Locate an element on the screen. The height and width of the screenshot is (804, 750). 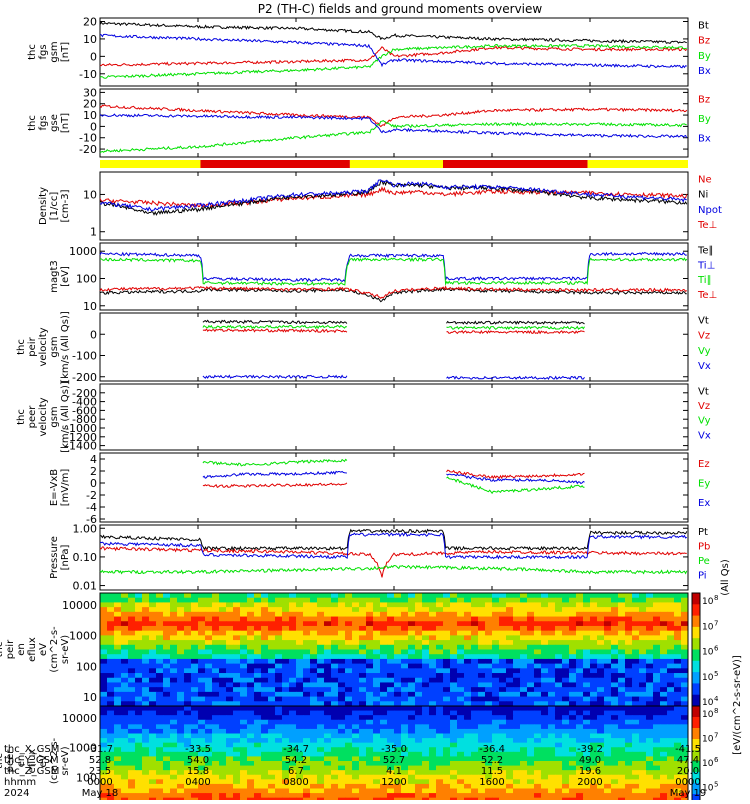
y-tick-label: 1000 is located at coordinates (83, 636).